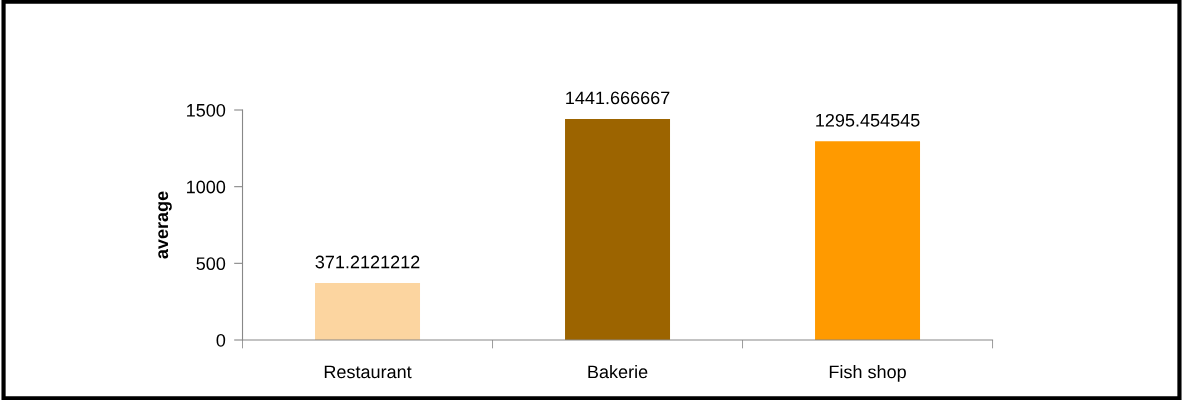  I want to click on x-tick-label: Bakerie, so click(618, 372).